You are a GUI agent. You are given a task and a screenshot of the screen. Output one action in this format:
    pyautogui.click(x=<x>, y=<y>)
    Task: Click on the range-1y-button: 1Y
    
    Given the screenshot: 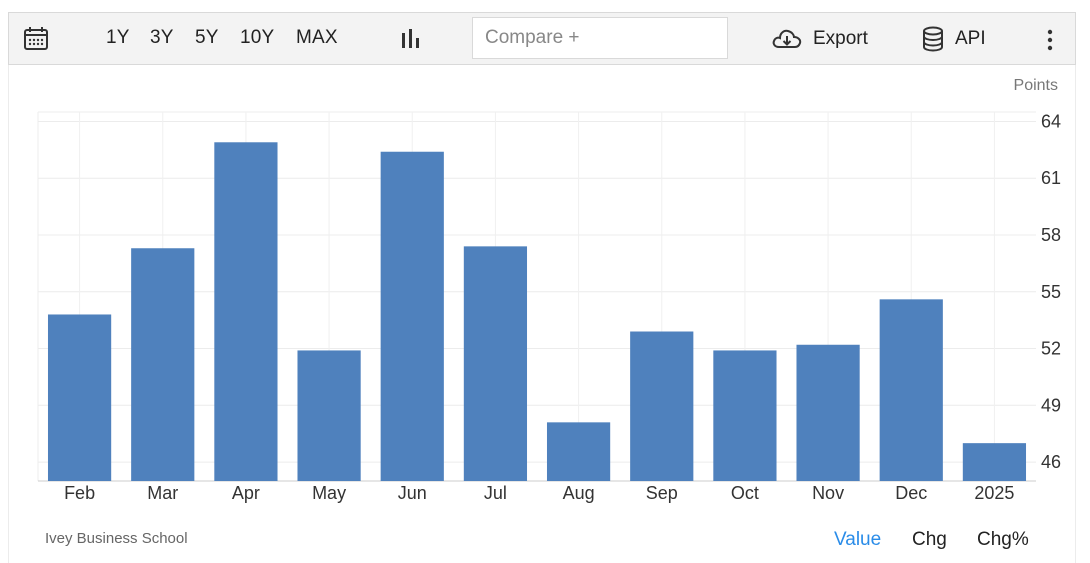 What is the action you would take?
    pyautogui.click(x=118, y=37)
    